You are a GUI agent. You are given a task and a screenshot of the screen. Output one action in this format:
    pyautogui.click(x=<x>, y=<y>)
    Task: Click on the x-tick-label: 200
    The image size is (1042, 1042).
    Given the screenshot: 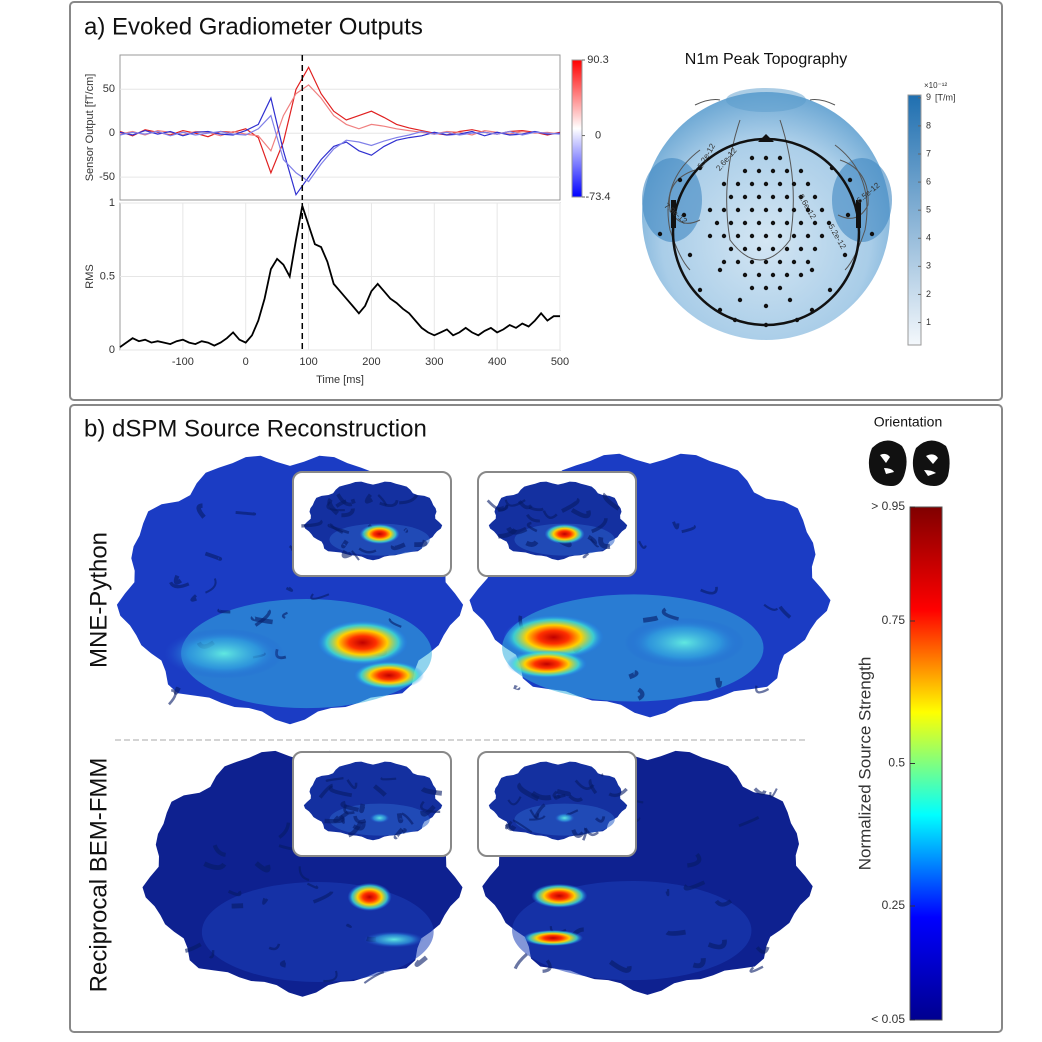 What is the action you would take?
    pyautogui.click(x=371, y=362)
    